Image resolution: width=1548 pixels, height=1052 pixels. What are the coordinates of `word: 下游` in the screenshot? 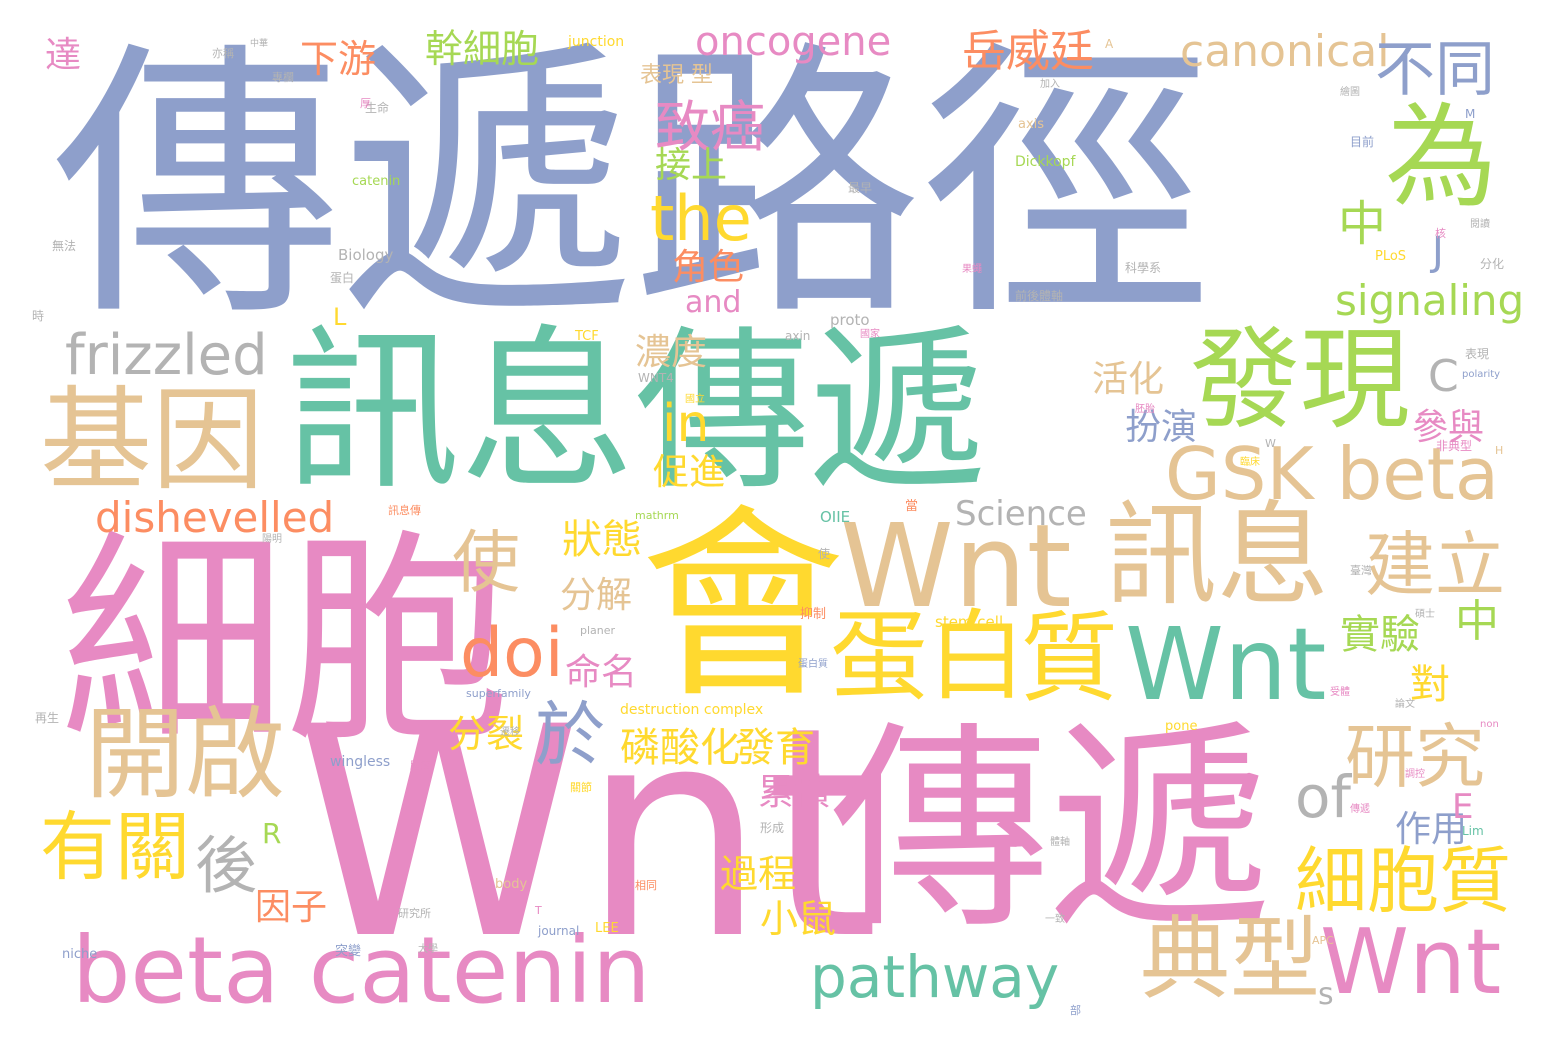 It's located at (338, 59).